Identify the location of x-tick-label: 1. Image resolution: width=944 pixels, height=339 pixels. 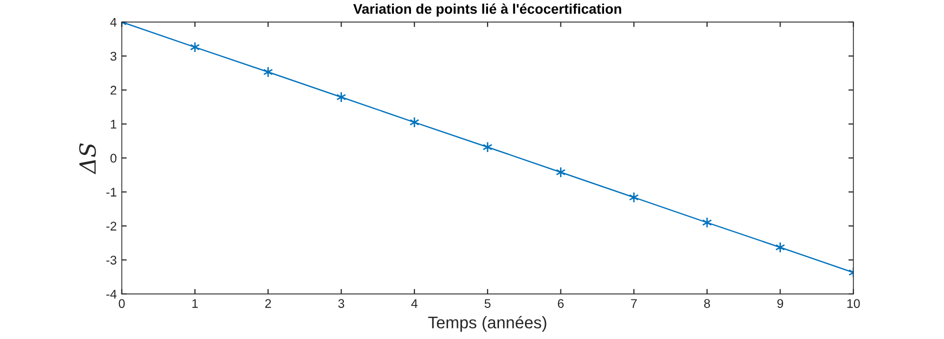
(195, 303).